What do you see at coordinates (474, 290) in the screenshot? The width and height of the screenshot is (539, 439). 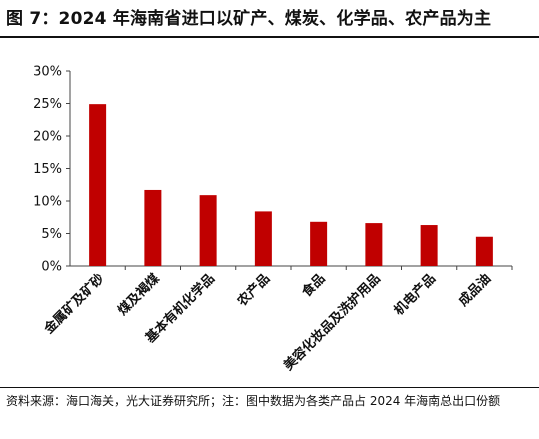 I see `x-category-label: 成品油` at bounding box center [474, 290].